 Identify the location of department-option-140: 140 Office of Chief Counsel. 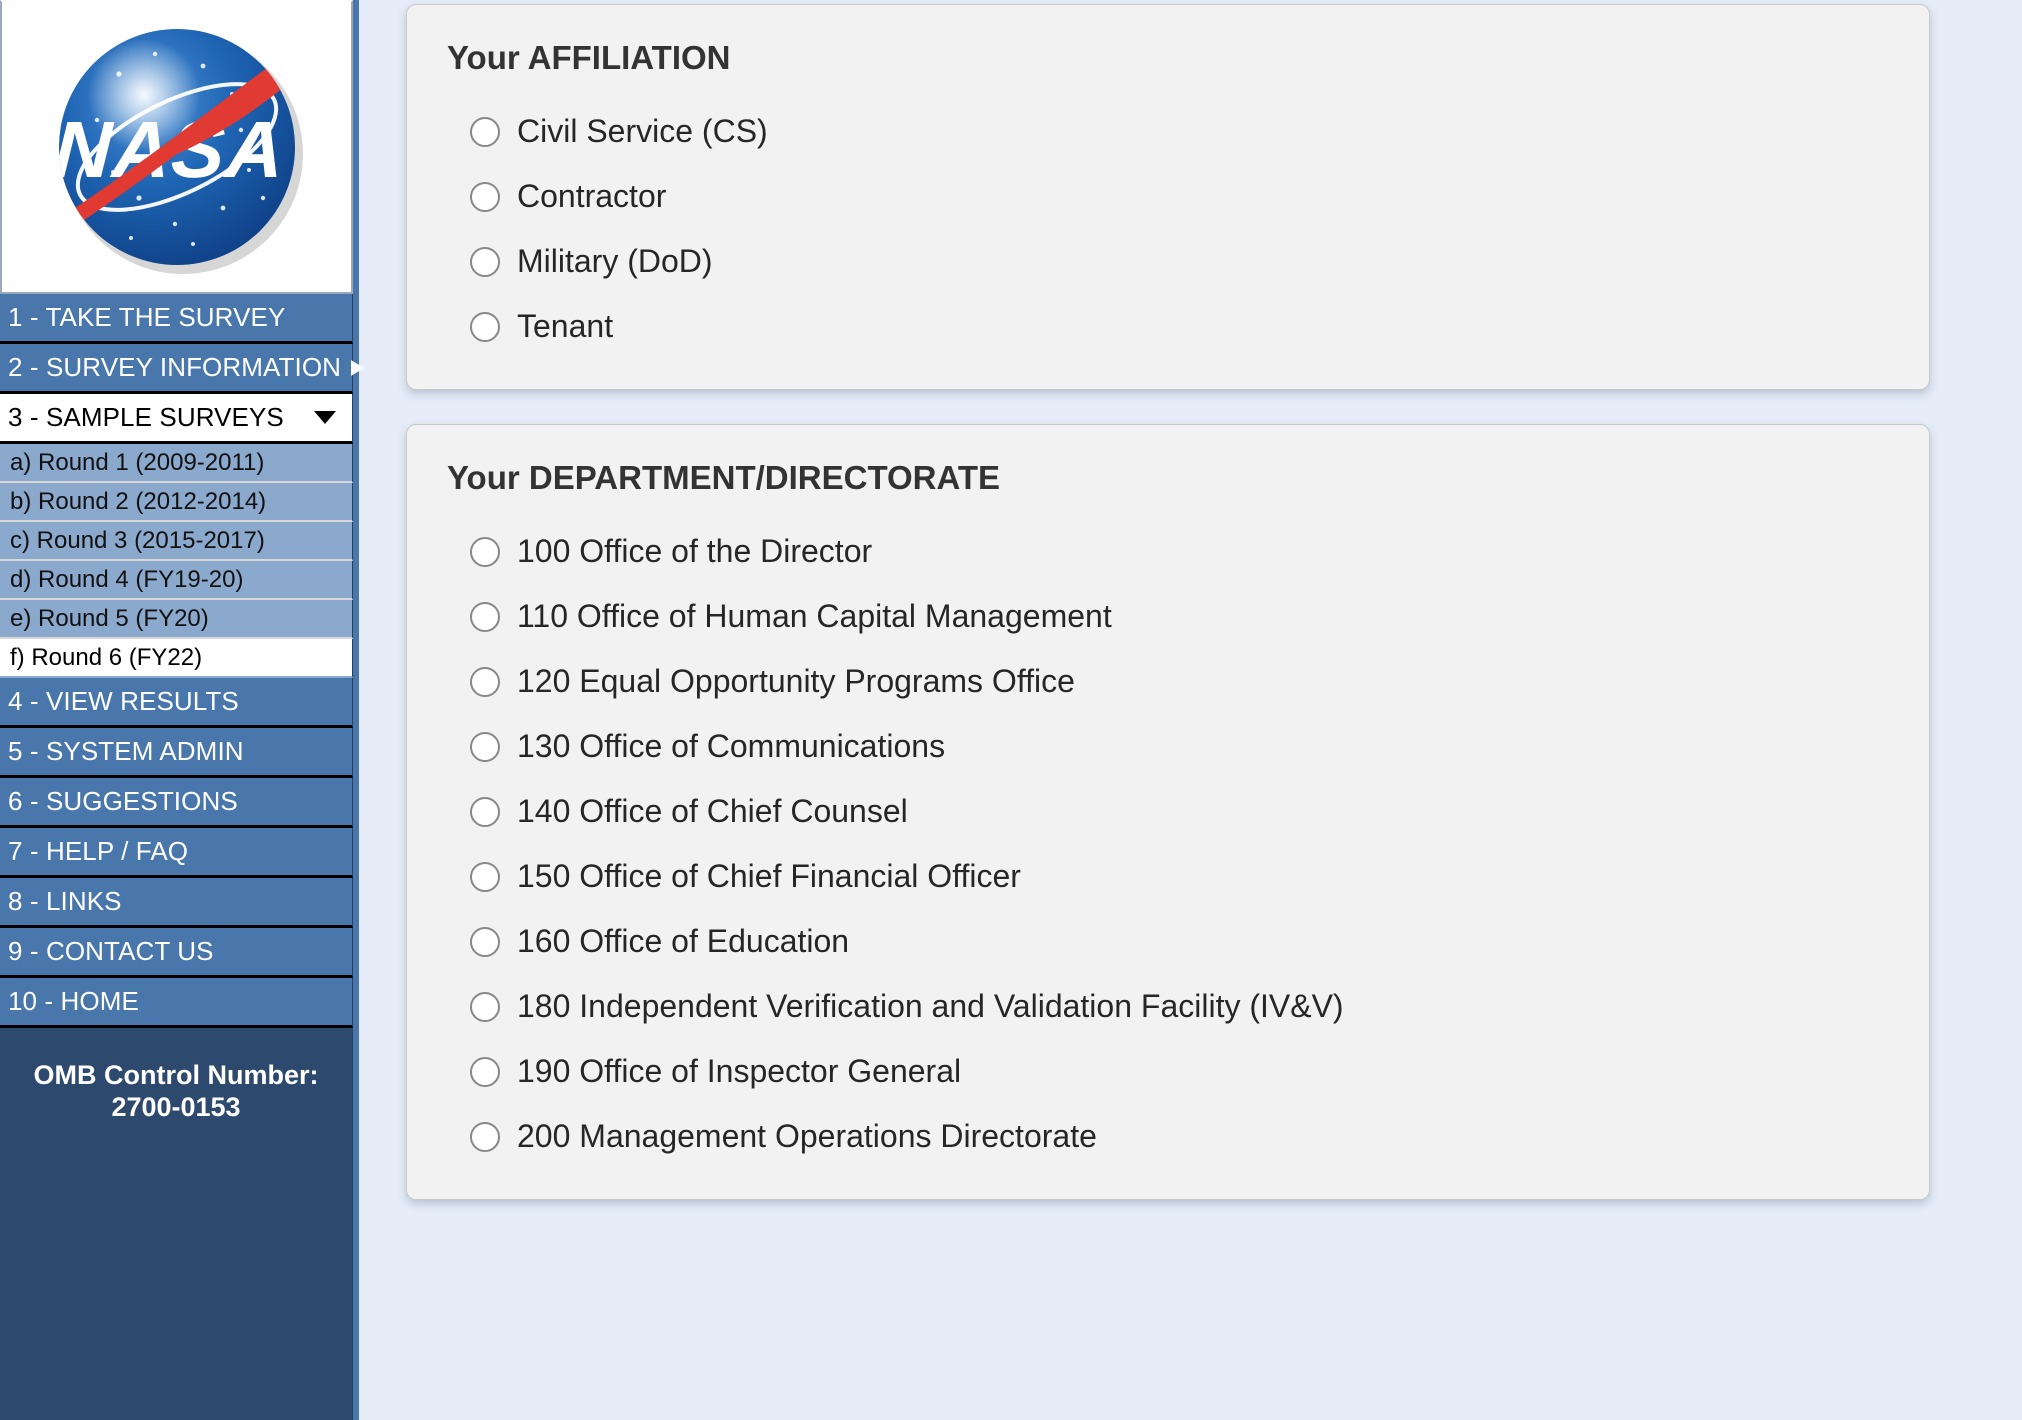
(1168, 811).